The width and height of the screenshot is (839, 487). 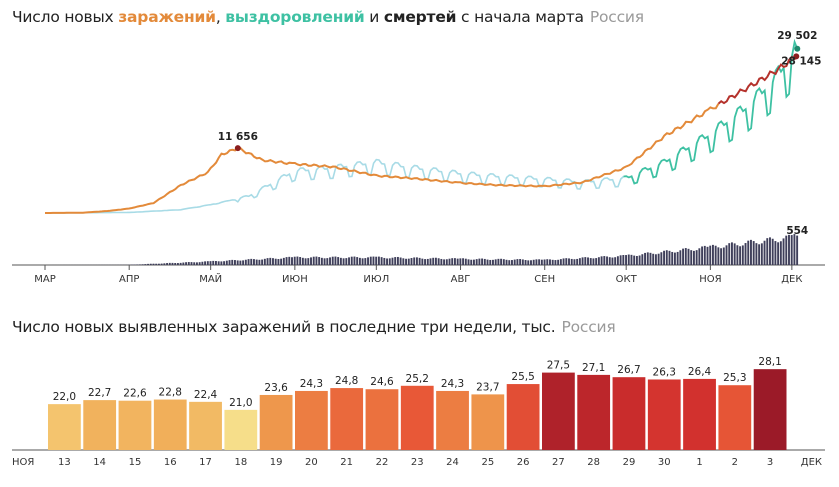 What do you see at coordinates (420, 17) in the screenshot?
I see `title-deaths: смертей` at bounding box center [420, 17].